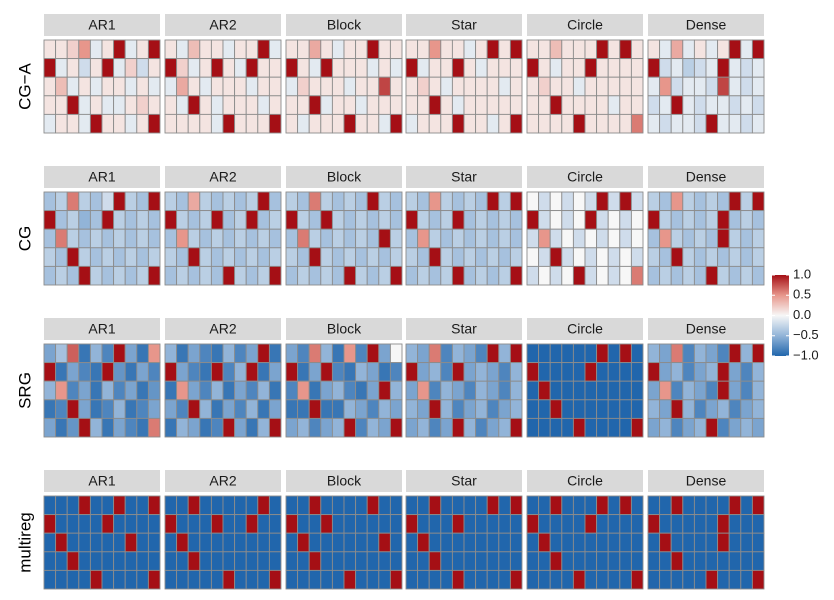  What do you see at coordinates (806, 334) in the screenshot?
I see `legend-tick-label-3: −0.5` at bounding box center [806, 334].